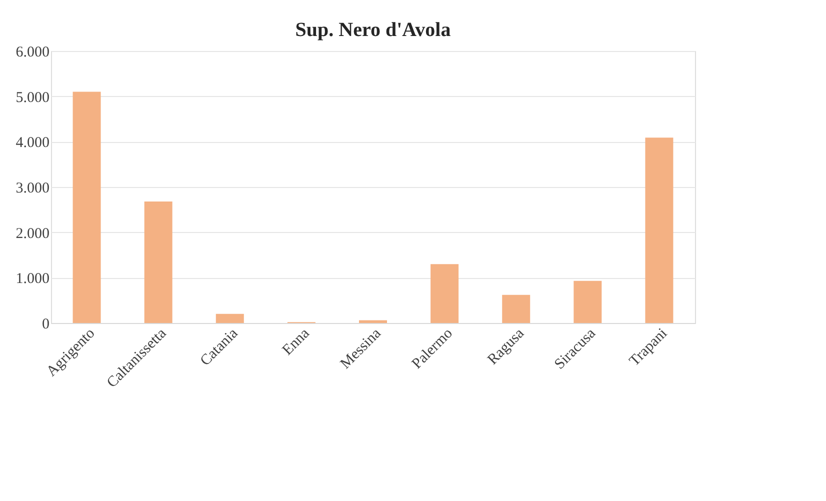 This screenshot has width=826, height=501. I want to click on y-tick-label: 1.000, so click(33, 279).